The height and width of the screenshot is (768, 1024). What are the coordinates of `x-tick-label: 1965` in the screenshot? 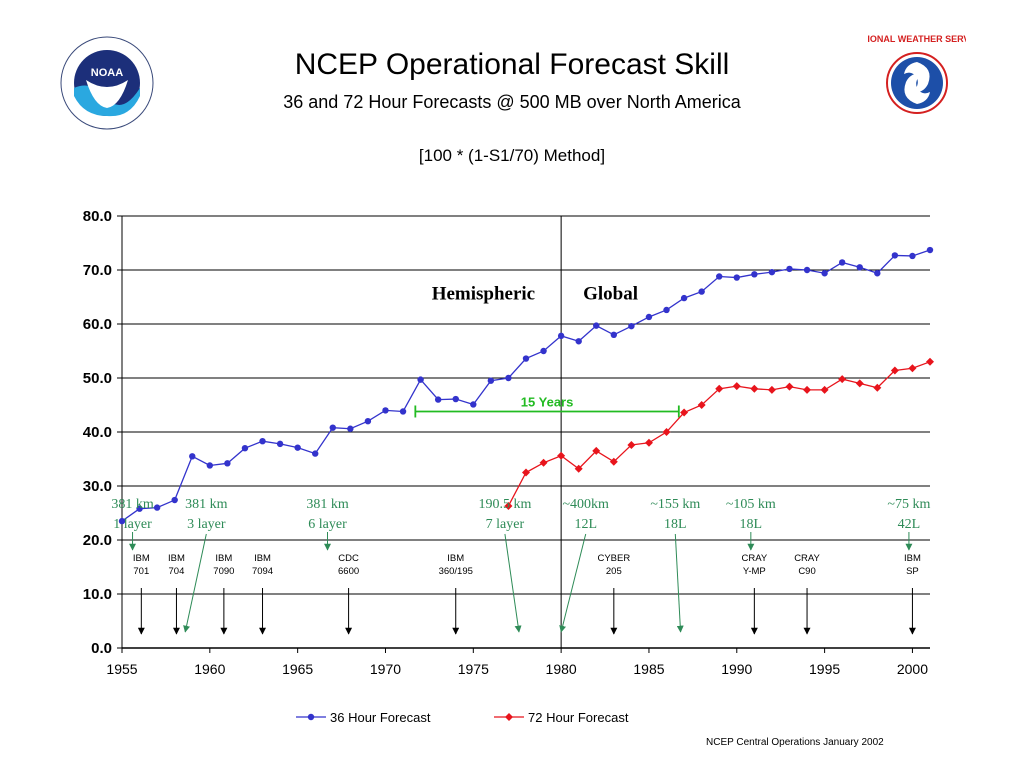 It's located at (297, 669).